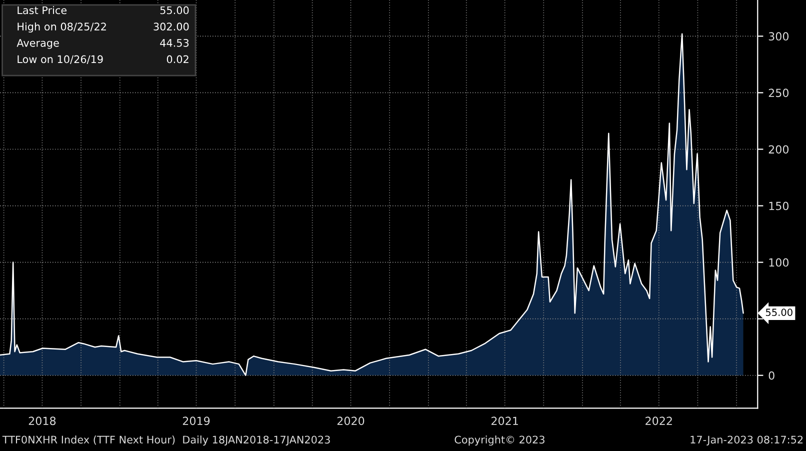 This screenshot has height=451, width=806. I want to click on x-tick-label: 2022, so click(659, 421).